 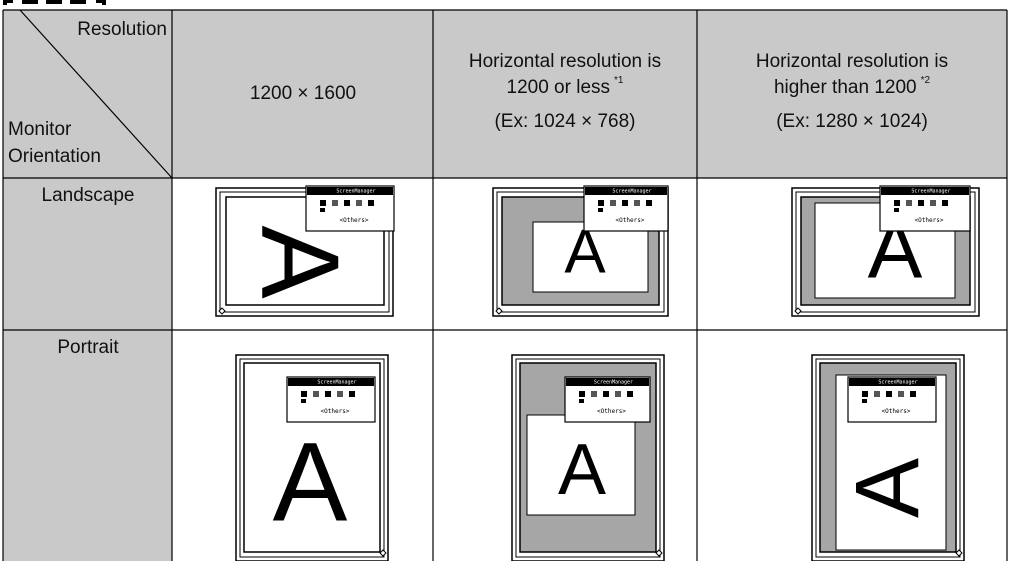 What do you see at coordinates (564, 121) in the screenshot?
I see `column-example: (Ex: 1024 × 768)` at bounding box center [564, 121].